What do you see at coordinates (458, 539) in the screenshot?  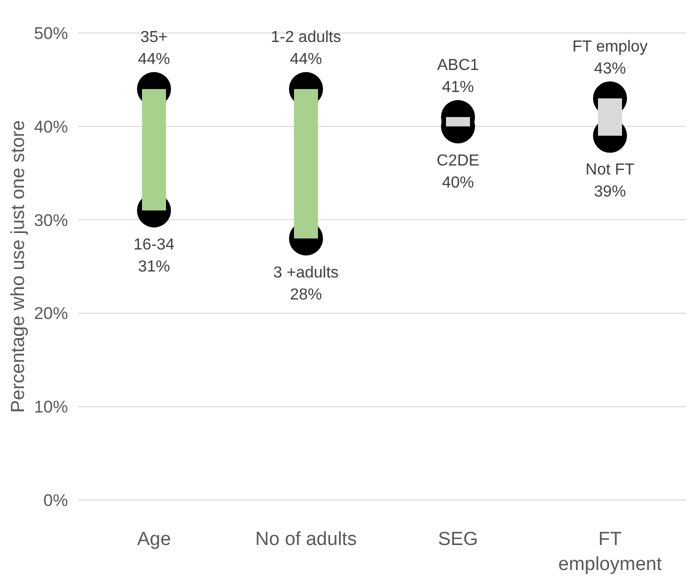 I see `x-tick-label: SEG` at bounding box center [458, 539].